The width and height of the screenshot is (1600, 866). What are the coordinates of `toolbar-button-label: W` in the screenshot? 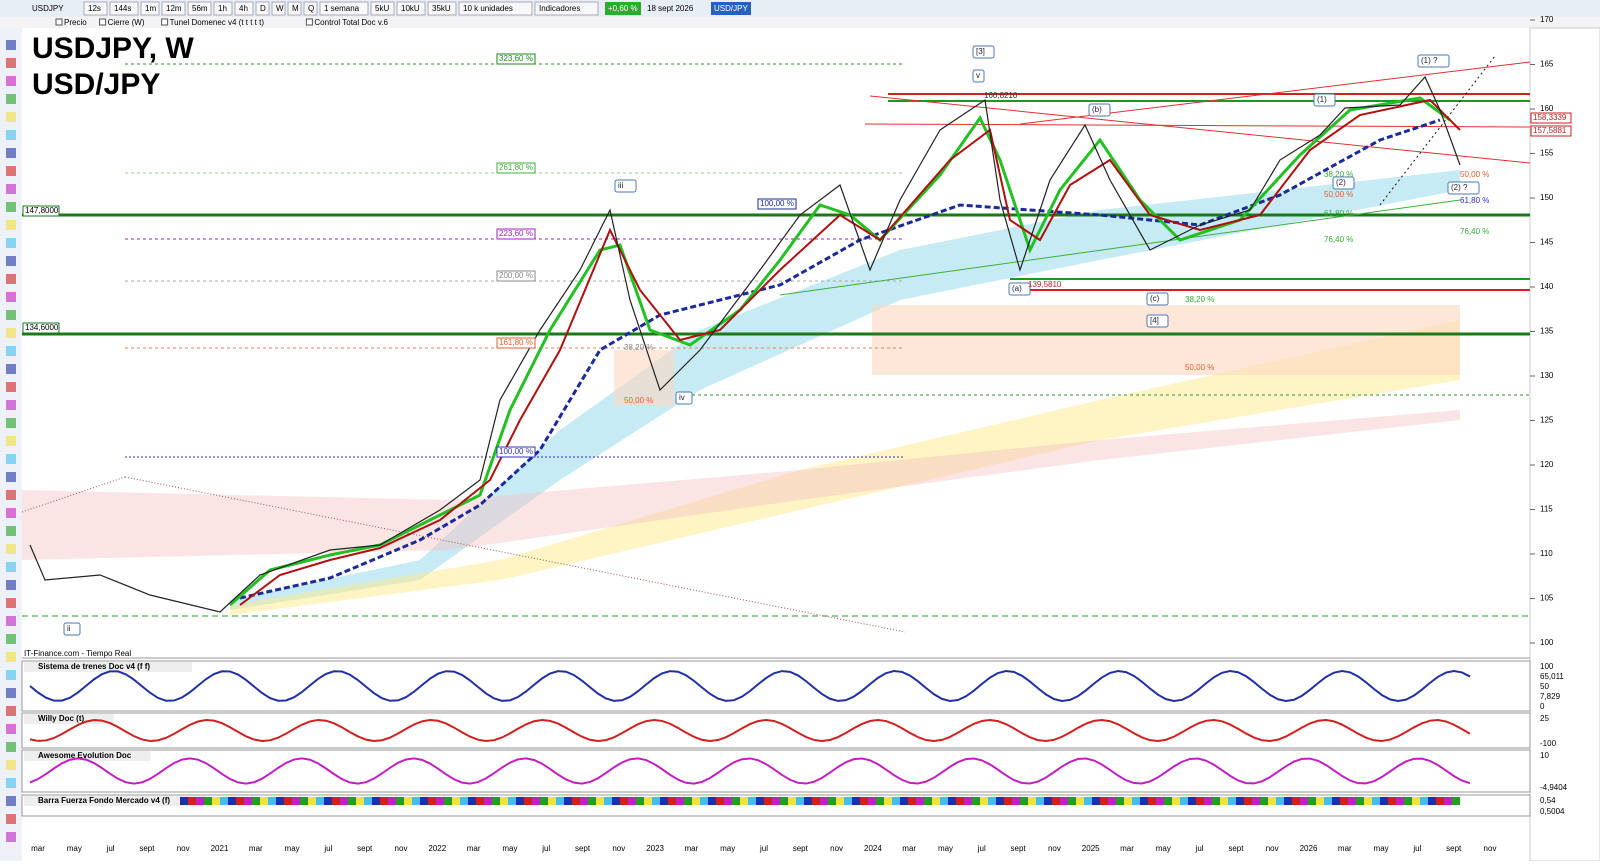 It's located at (280, 8).